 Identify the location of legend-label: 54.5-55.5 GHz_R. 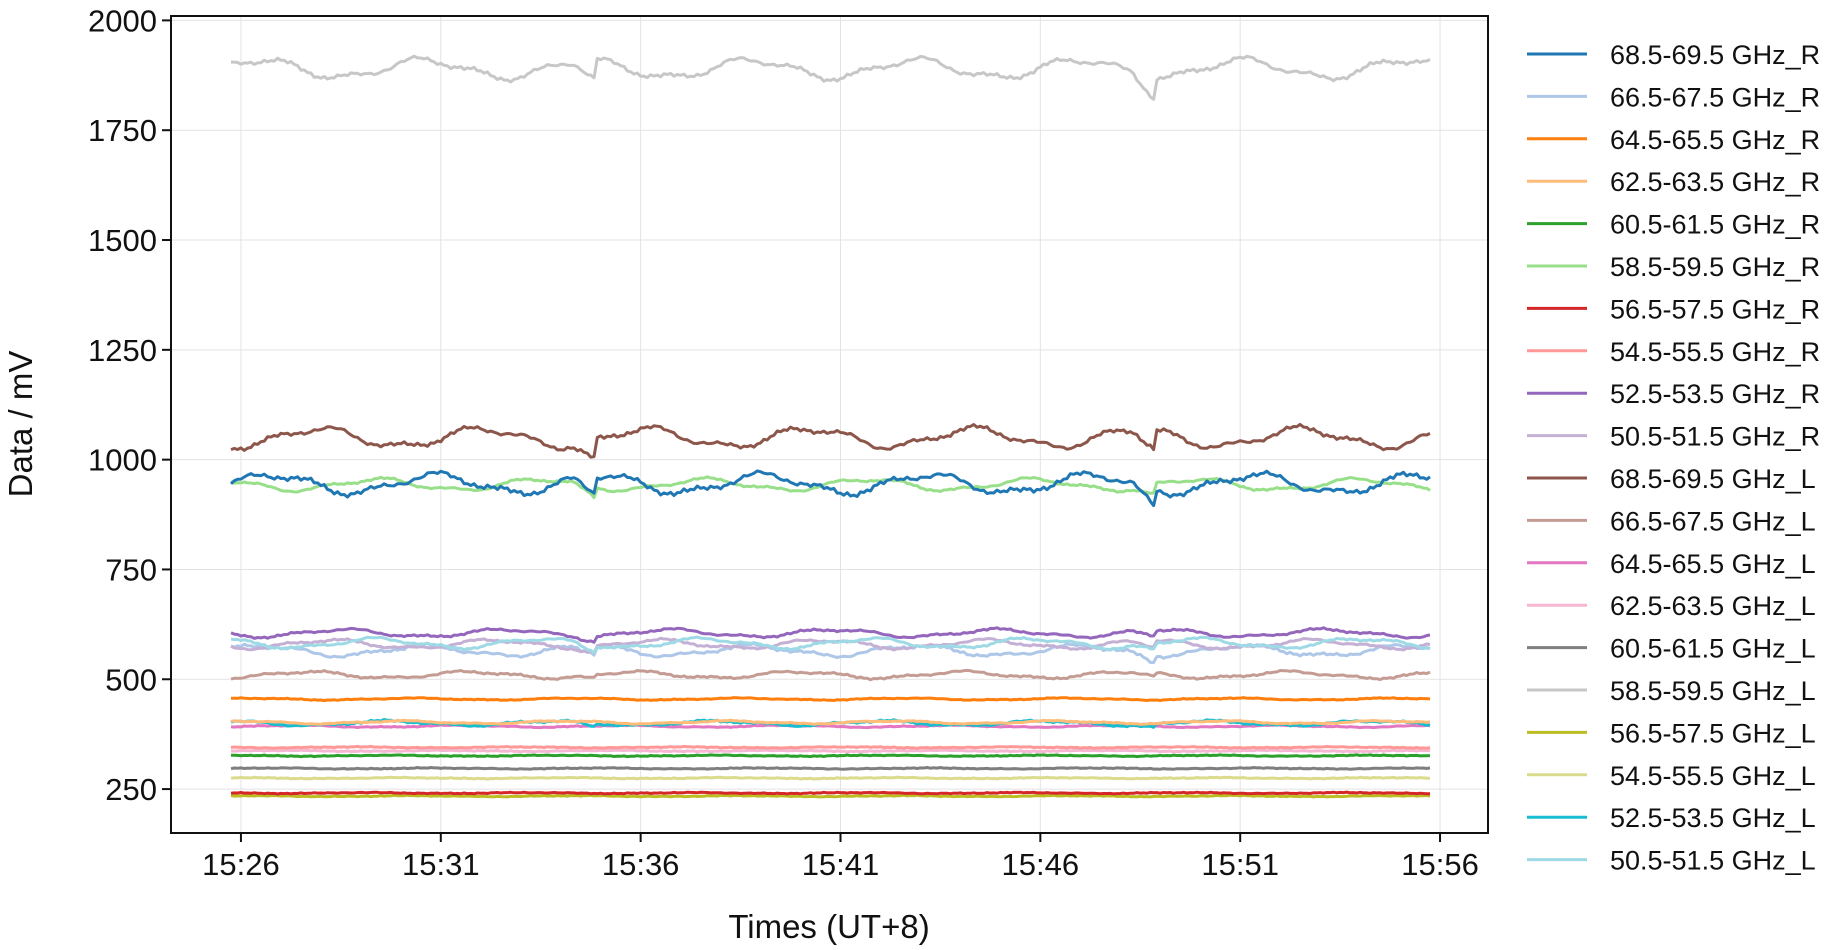
(1715, 352).